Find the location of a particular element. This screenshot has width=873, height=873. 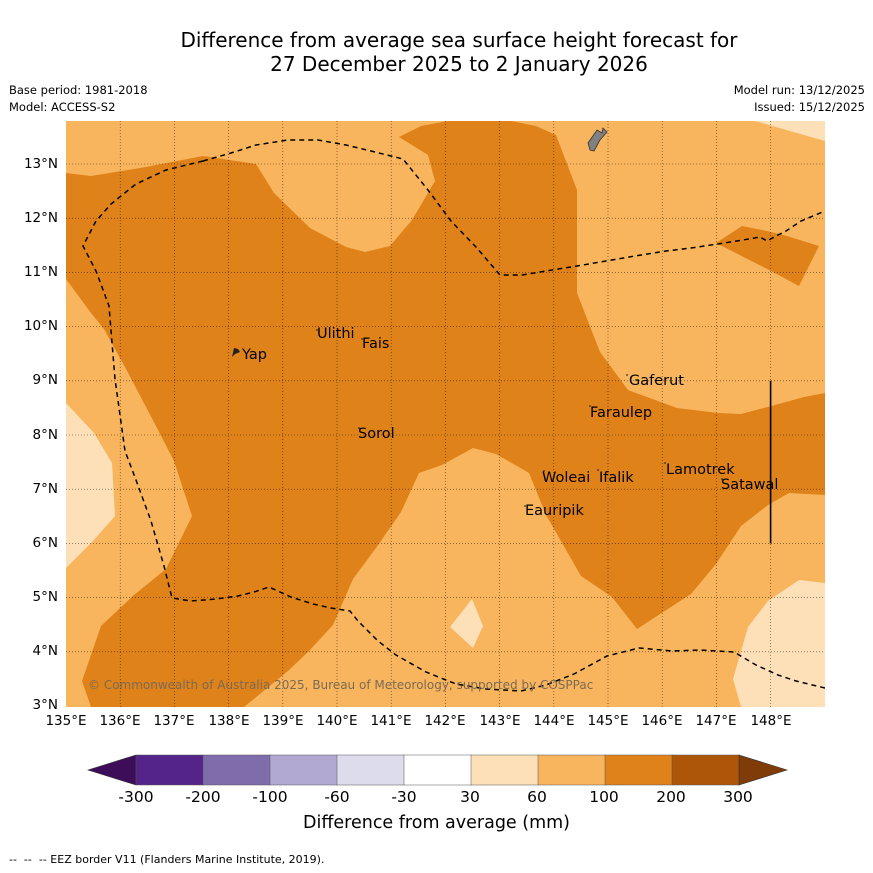

lat-label: 12°N is located at coordinates (40, 218).